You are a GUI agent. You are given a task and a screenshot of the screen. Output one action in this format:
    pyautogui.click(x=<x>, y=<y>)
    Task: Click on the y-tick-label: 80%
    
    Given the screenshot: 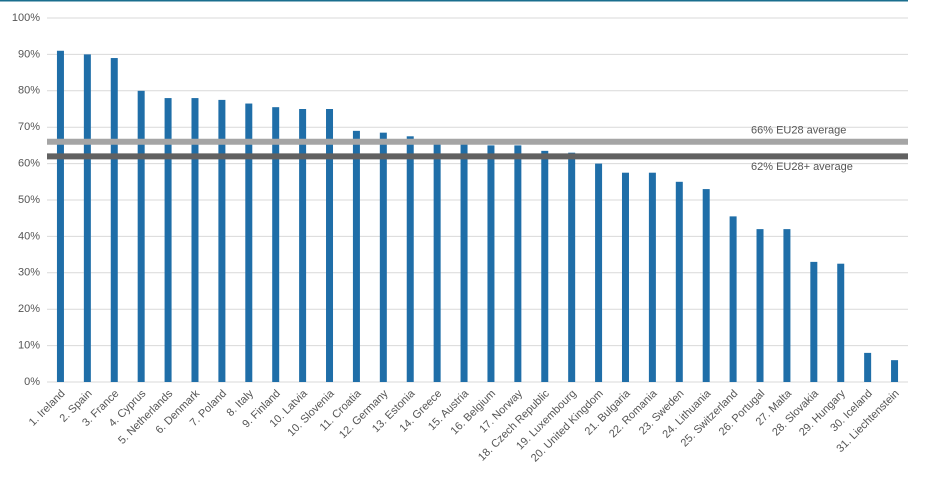 What is the action you would take?
    pyautogui.click(x=29, y=91)
    